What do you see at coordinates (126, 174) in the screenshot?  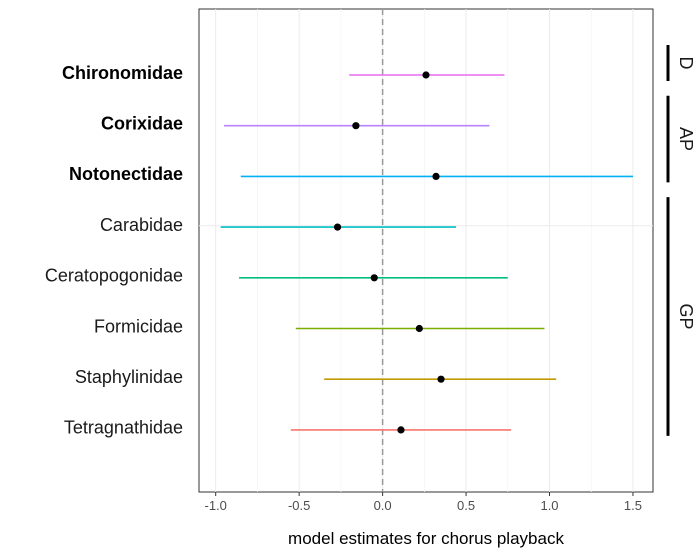 I see `category-label-notonectidae: Notonectidae` at bounding box center [126, 174].